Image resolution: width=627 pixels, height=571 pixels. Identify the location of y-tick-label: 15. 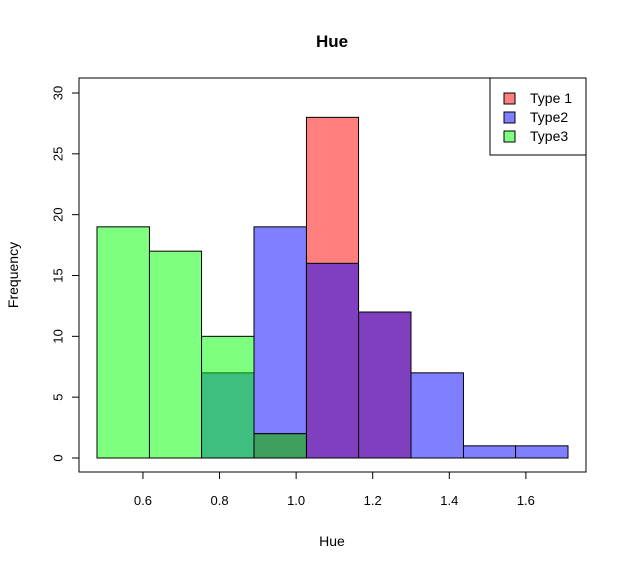
(58, 275).